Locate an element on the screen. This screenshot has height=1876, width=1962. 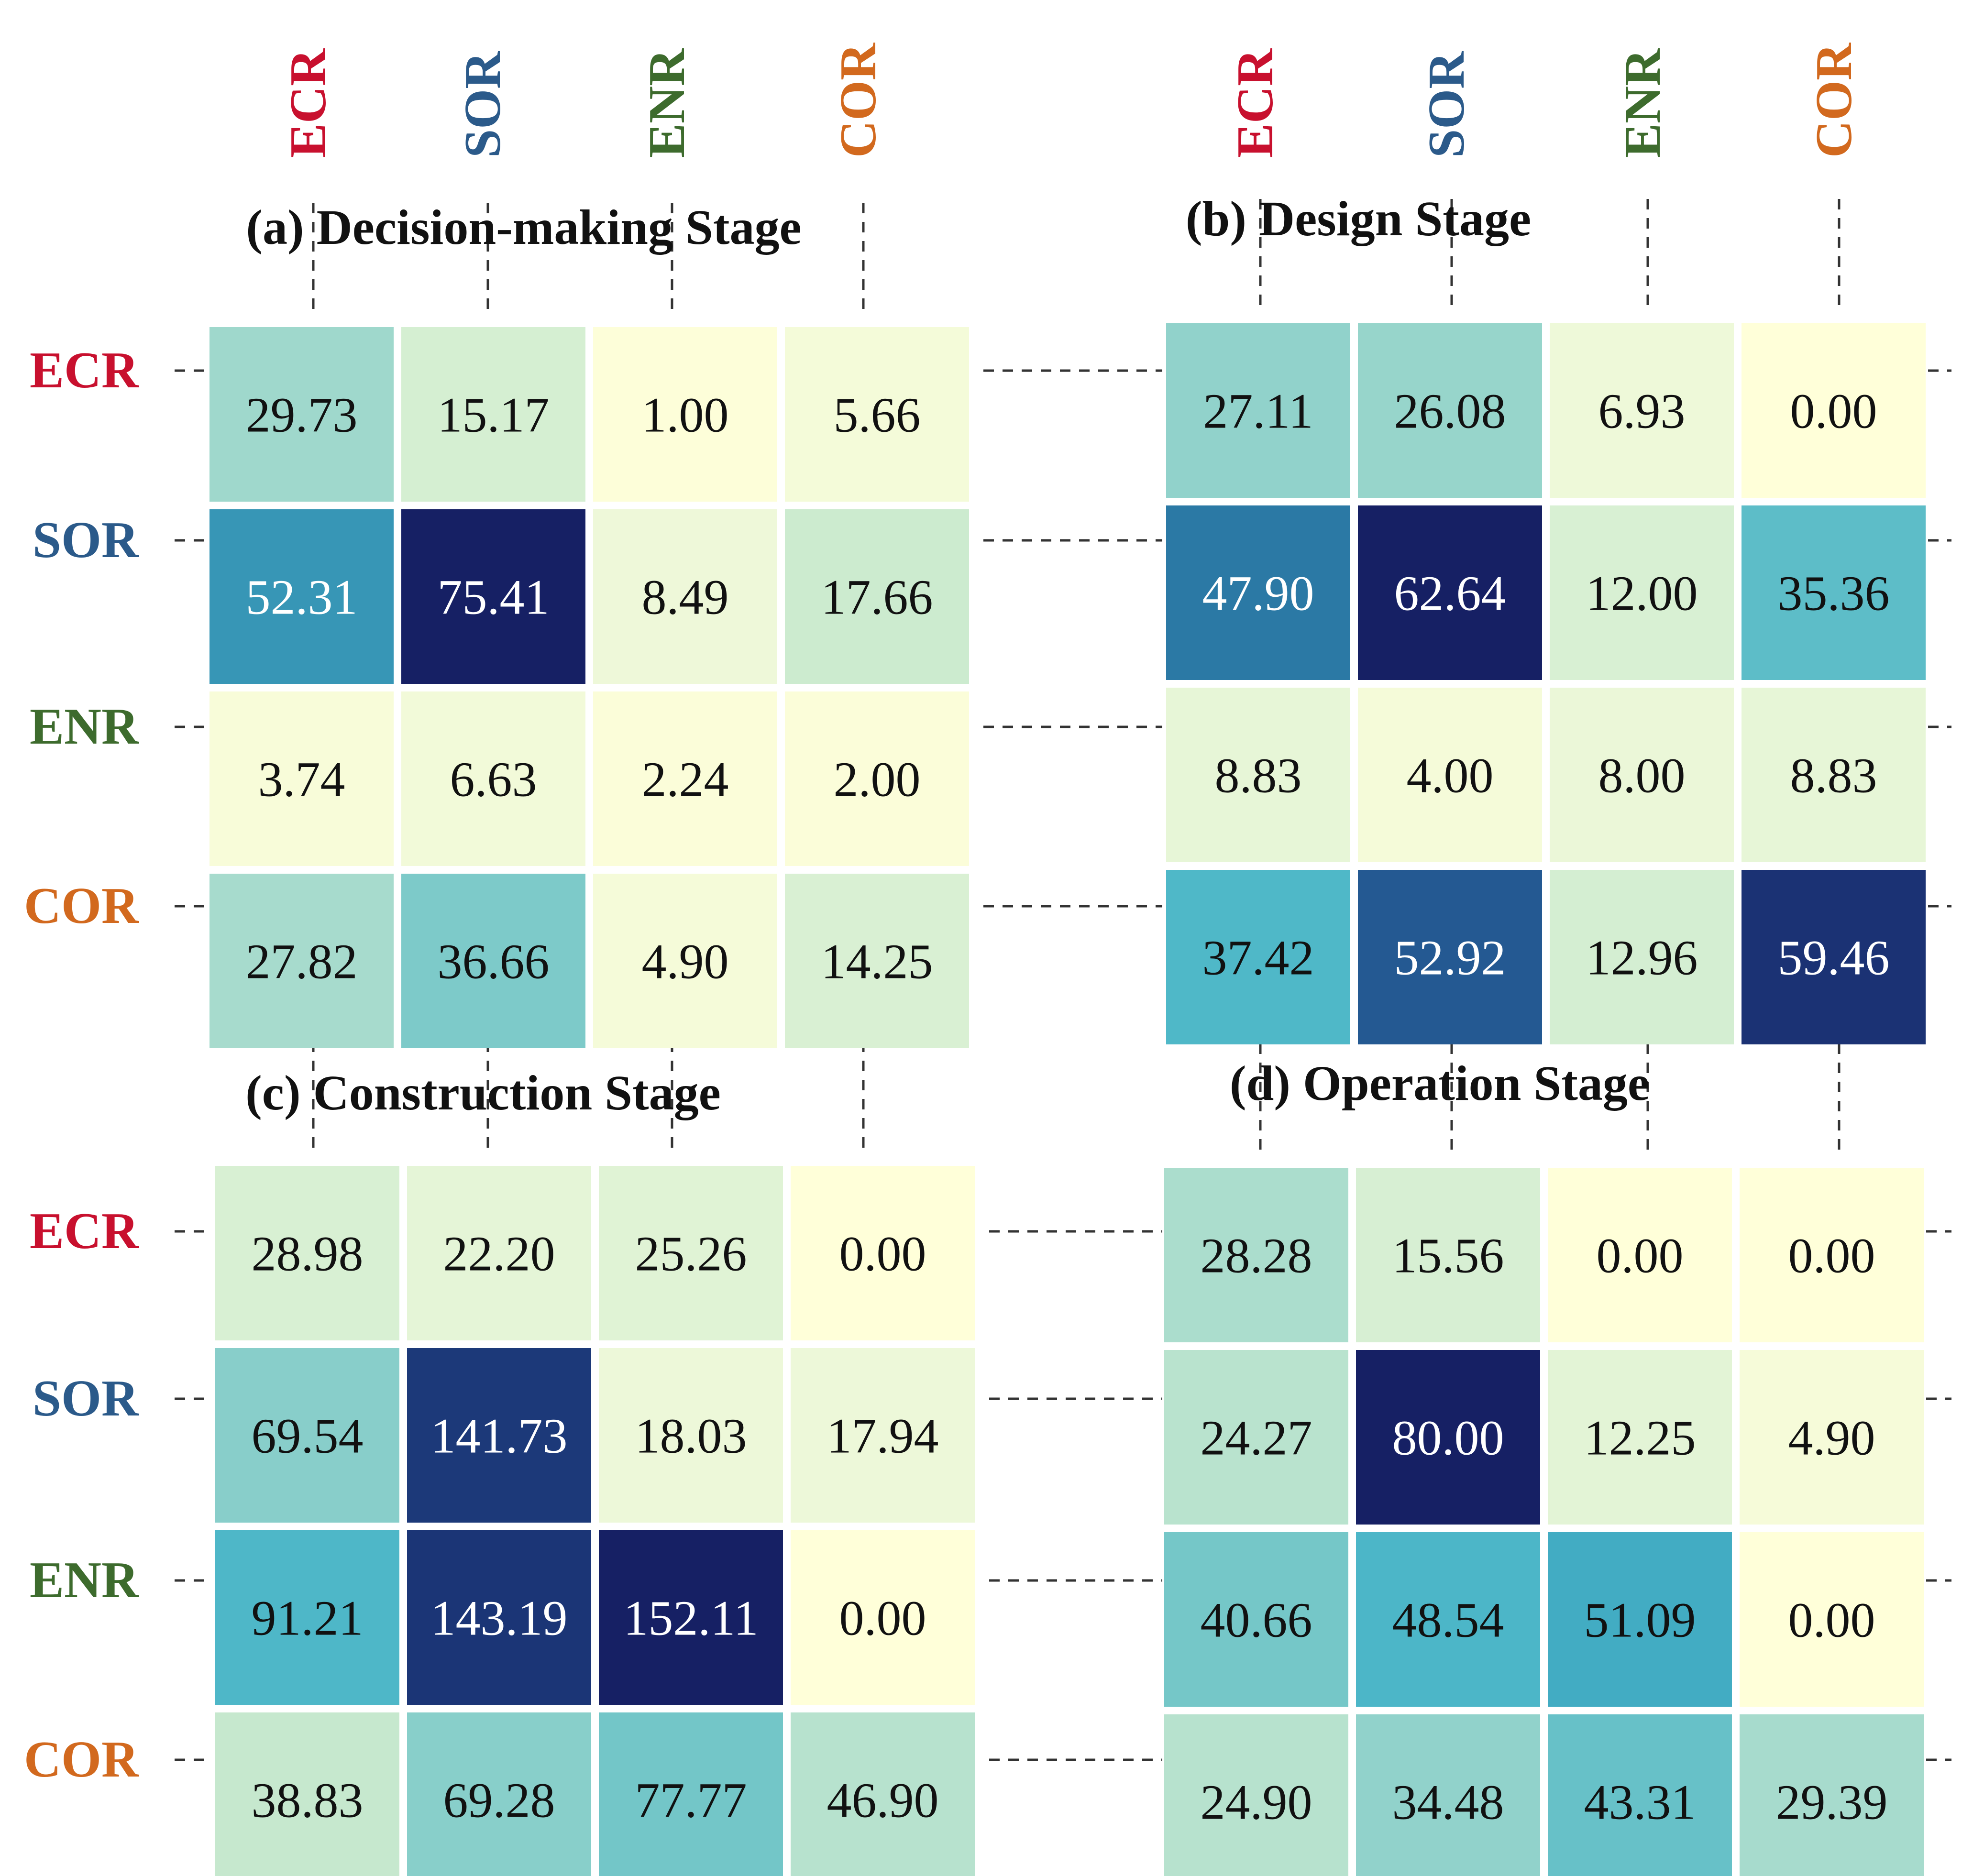
cell-value-label: 2.24 is located at coordinates (685, 779).